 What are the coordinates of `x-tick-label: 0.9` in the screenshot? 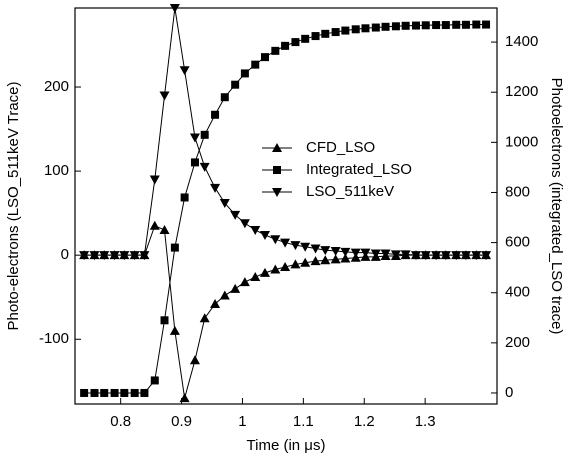 It's located at (181, 421).